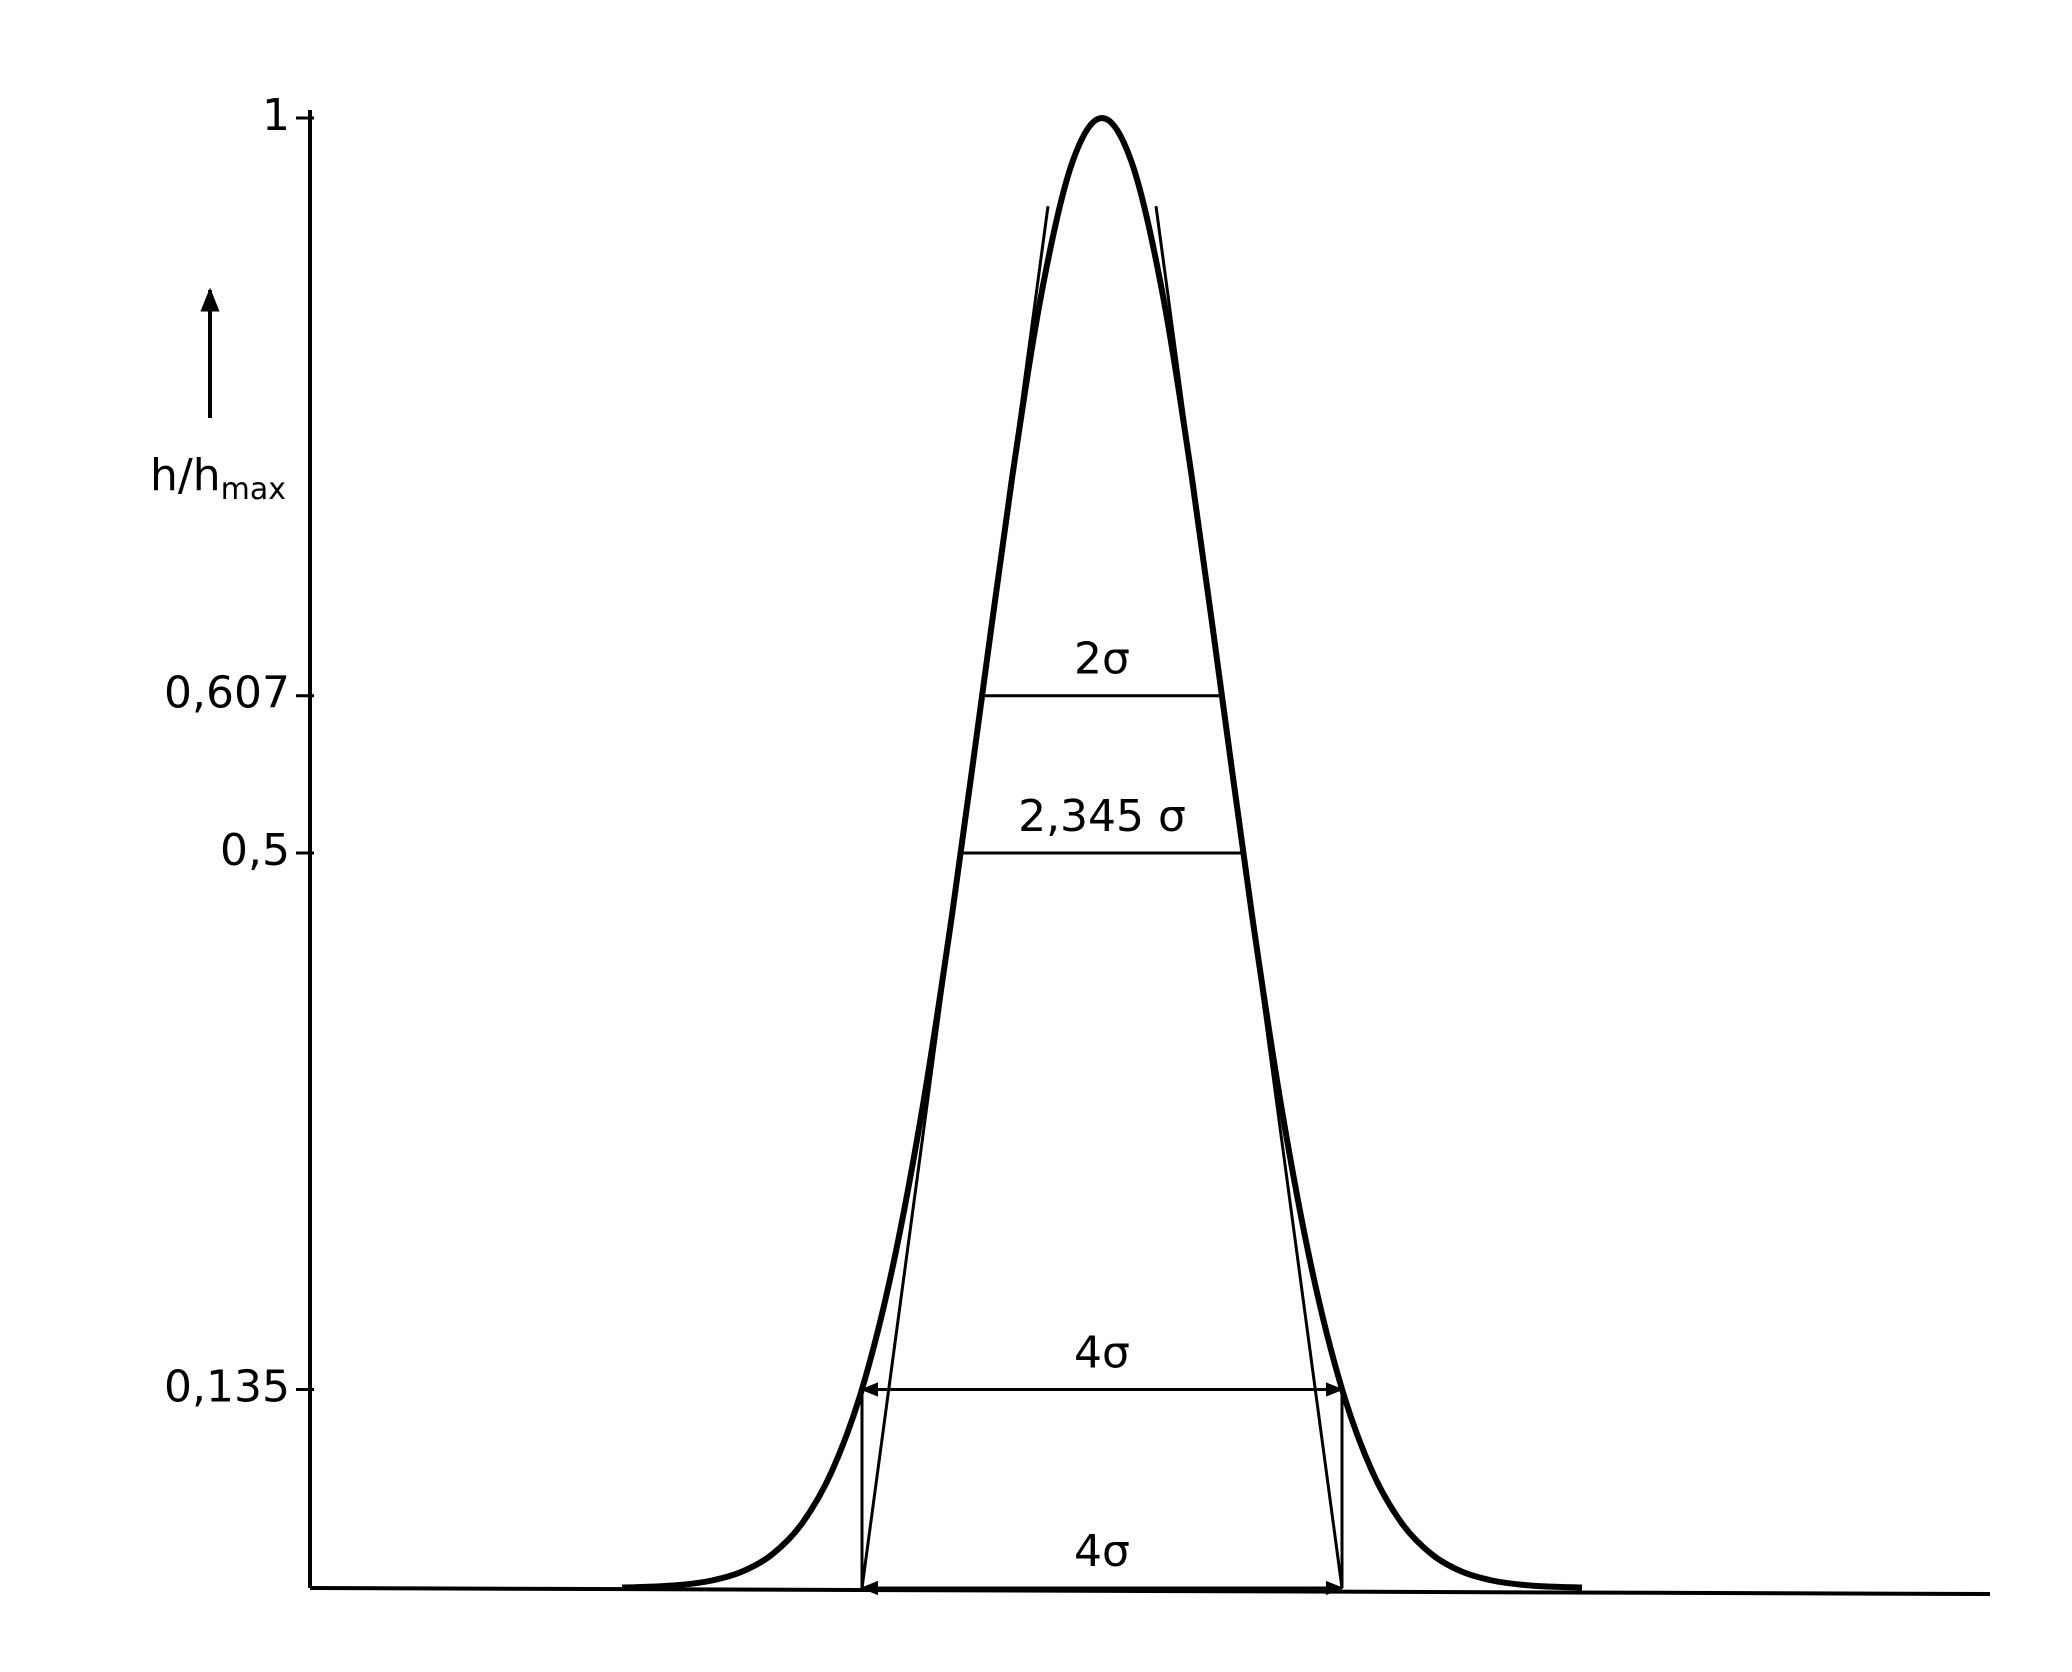 This screenshot has height=1672, width=2072. What do you see at coordinates (255, 850) in the screenshot?
I see `y-tick-label: 0,5` at bounding box center [255, 850].